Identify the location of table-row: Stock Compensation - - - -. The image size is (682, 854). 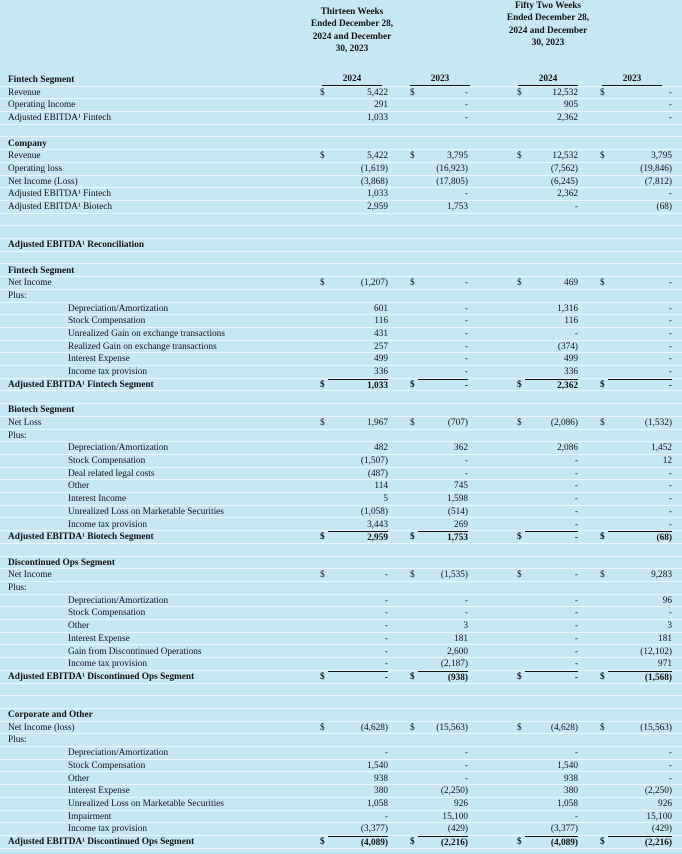
(341, 614).